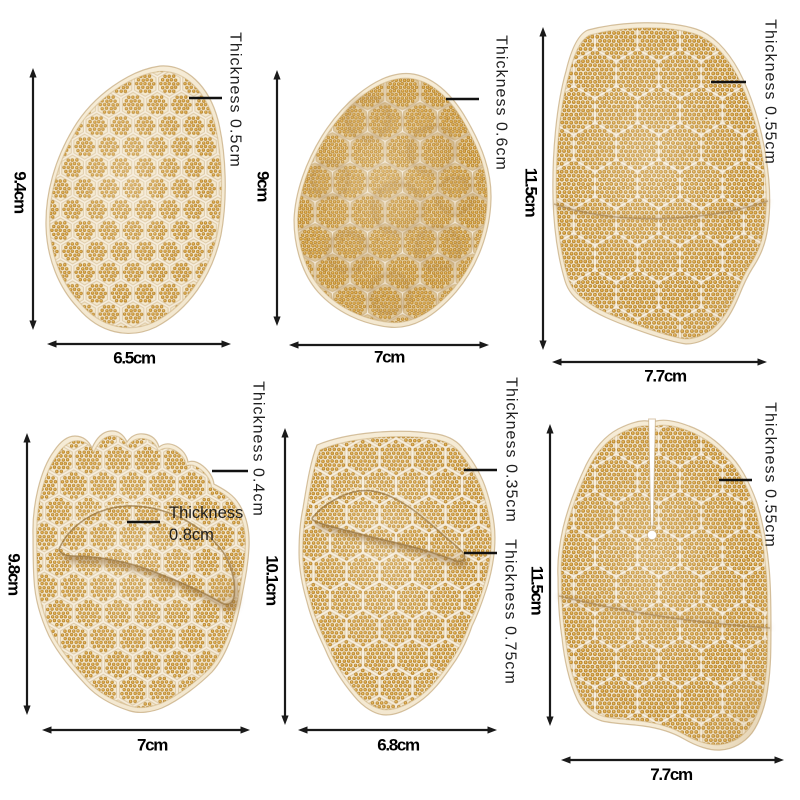 This screenshot has height=800, width=800. I want to click on svg-text: 9.8cm, so click(14, 574).